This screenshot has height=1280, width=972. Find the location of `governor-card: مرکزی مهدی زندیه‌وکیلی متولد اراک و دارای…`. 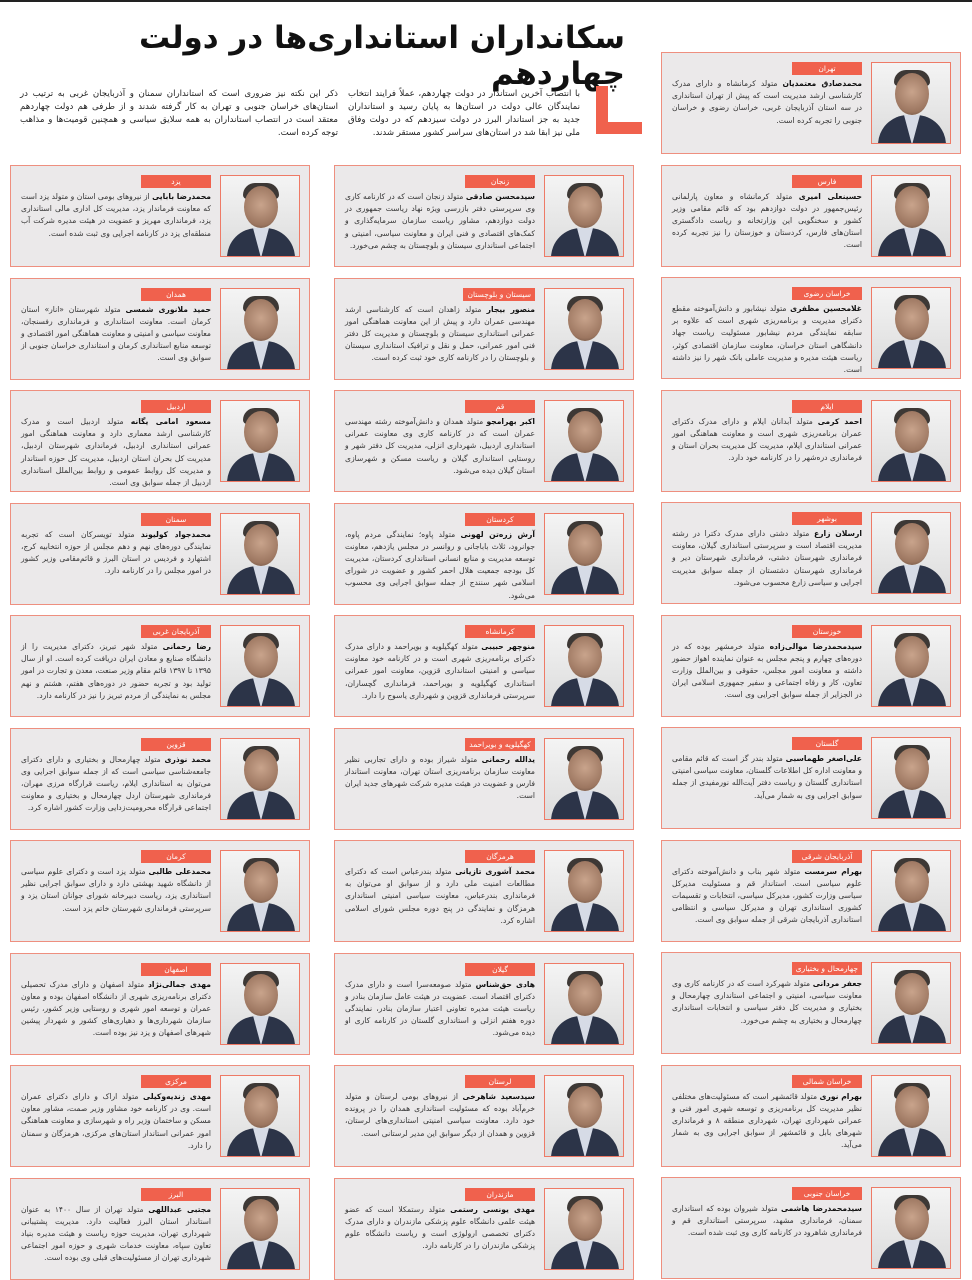

governor-card: مرکزی مهدی زندیه‌وکیلی متولد اراک و دارای… is located at coordinates (160, 1116).